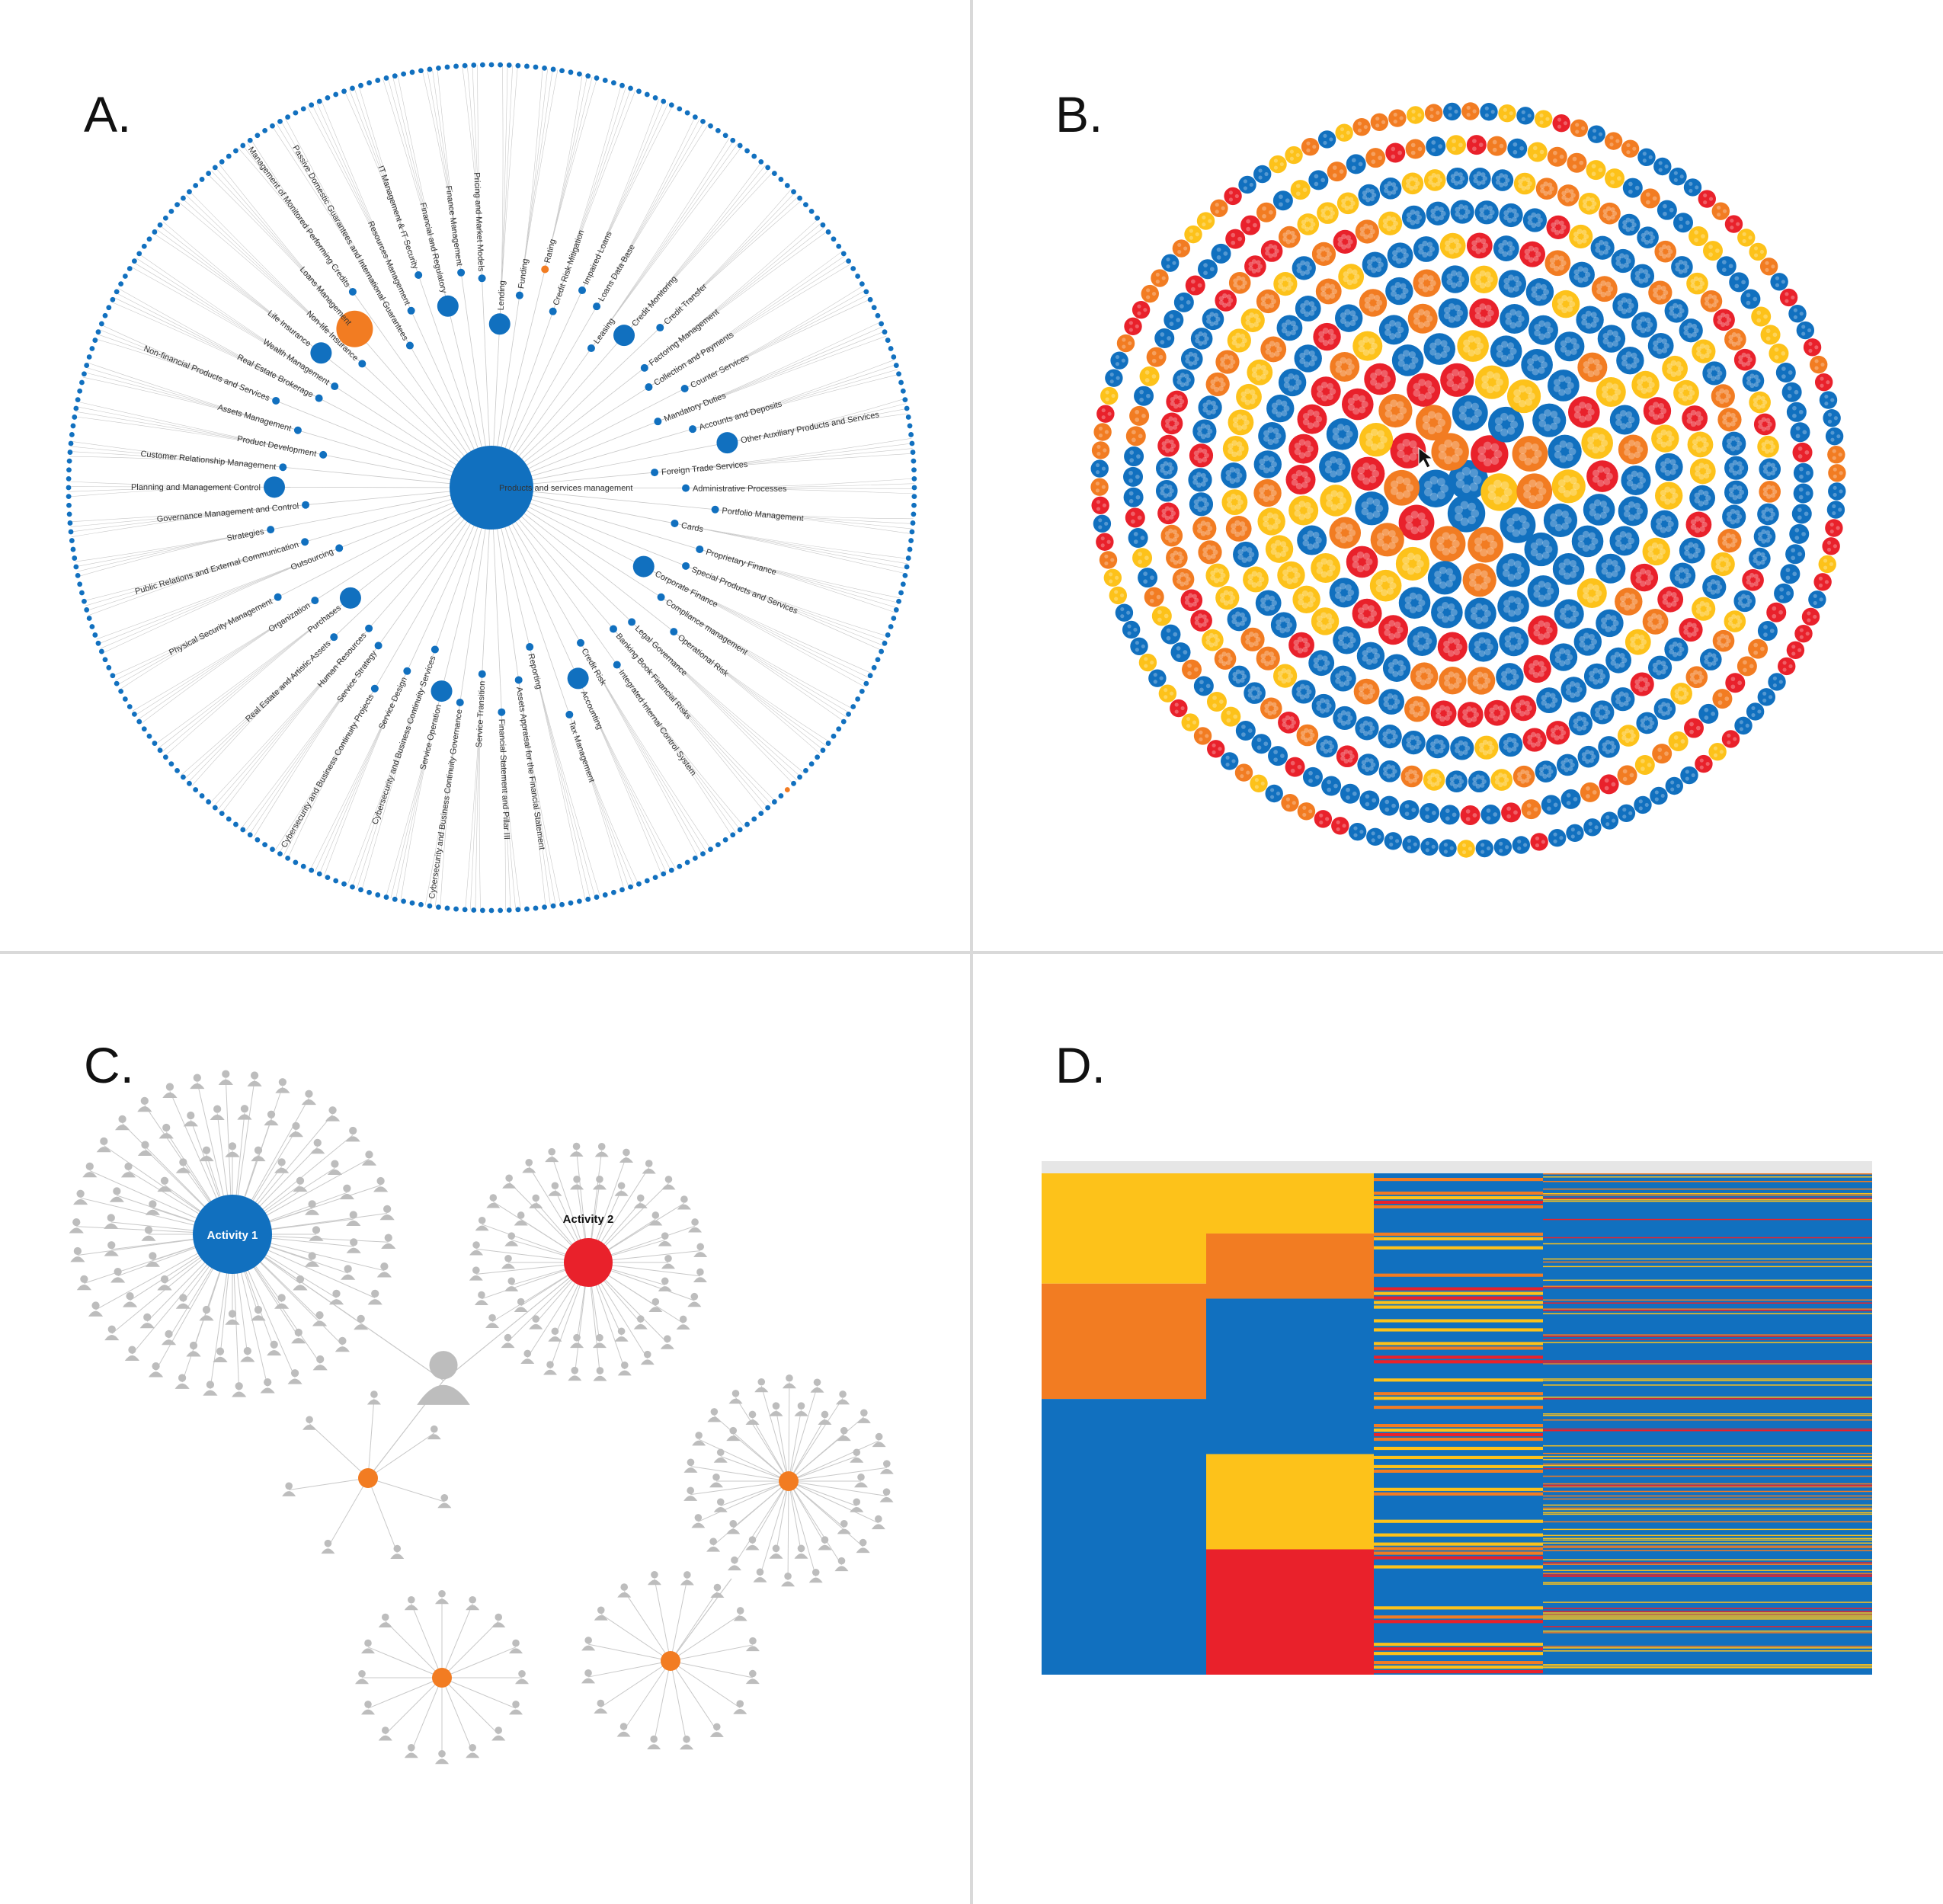 This screenshot has height=1904, width=1943. What do you see at coordinates (393, 703) in the screenshot?
I see `branch-label: Service Design` at bounding box center [393, 703].